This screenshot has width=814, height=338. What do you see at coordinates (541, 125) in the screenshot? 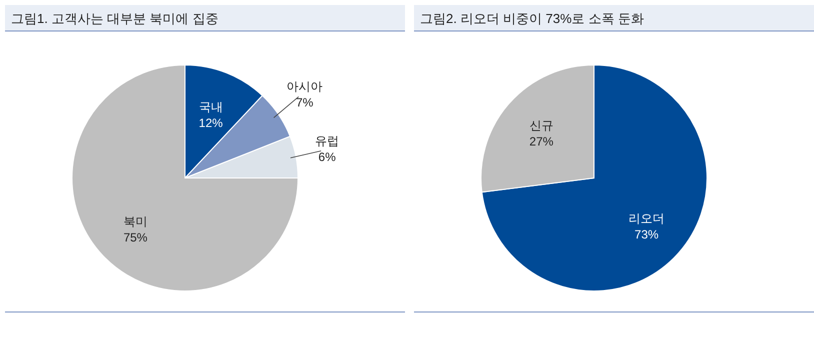
I see `slice-label: 신규` at bounding box center [541, 125].